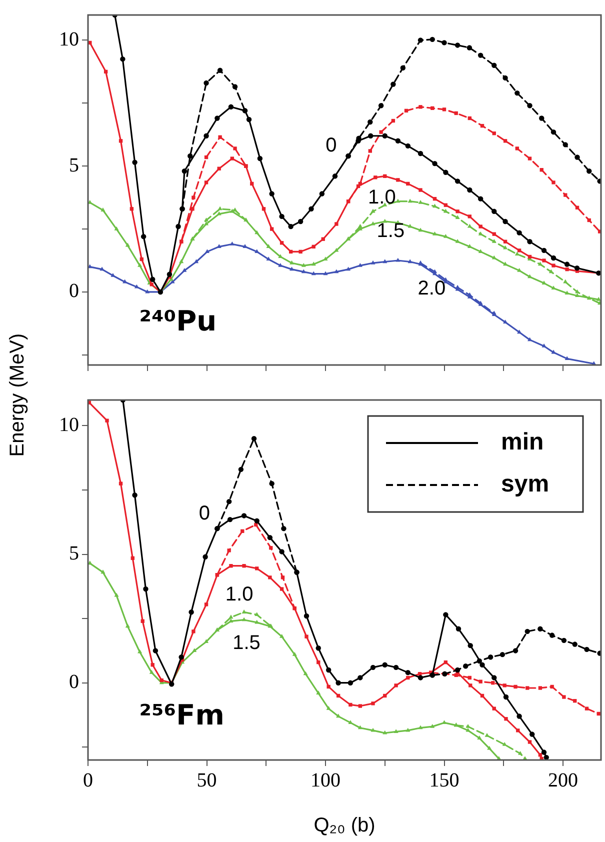 The height and width of the screenshot is (842, 605). Describe the element at coordinates (432, 289) in the screenshot. I see `annotation: 2.0` at that location.